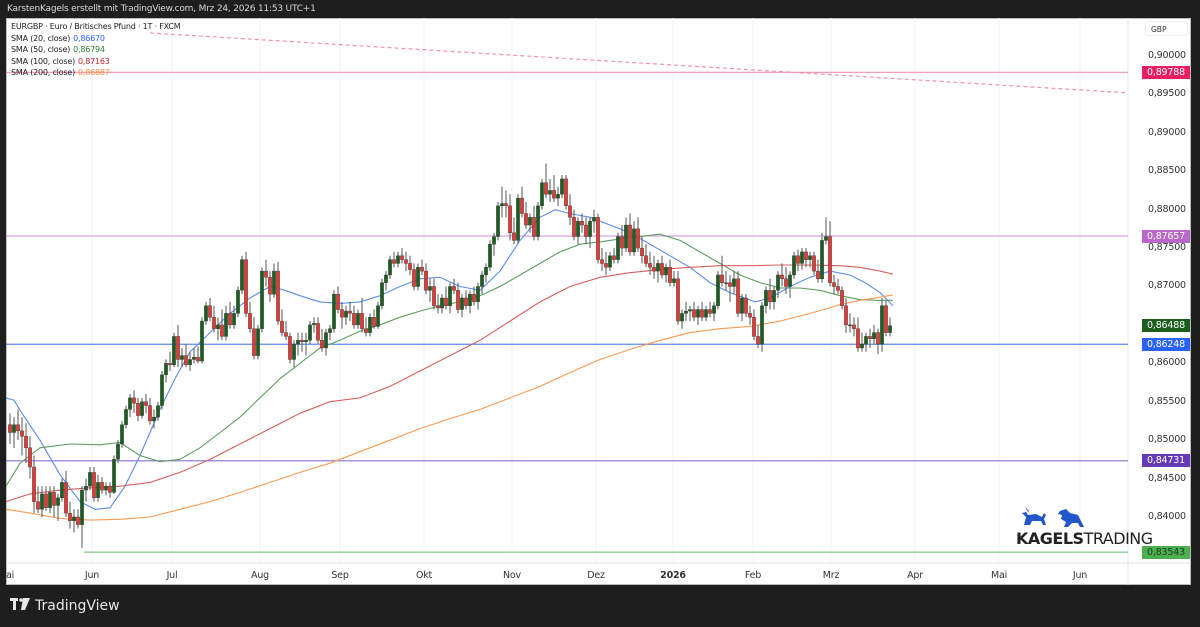 The image size is (1200, 627). What do you see at coordinates (831, 575) in the screenshot?
I see `time-label: Mrz` at bounding box center [831, 575].